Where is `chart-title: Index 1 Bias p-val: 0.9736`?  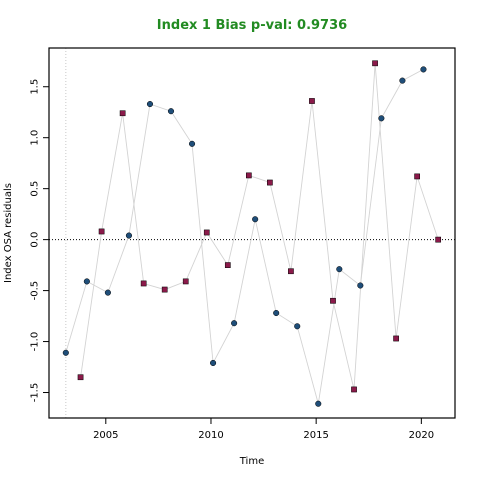 chart-title: Index 1 Bias p-val: 0.9736 is located at coordinates (252, 25).